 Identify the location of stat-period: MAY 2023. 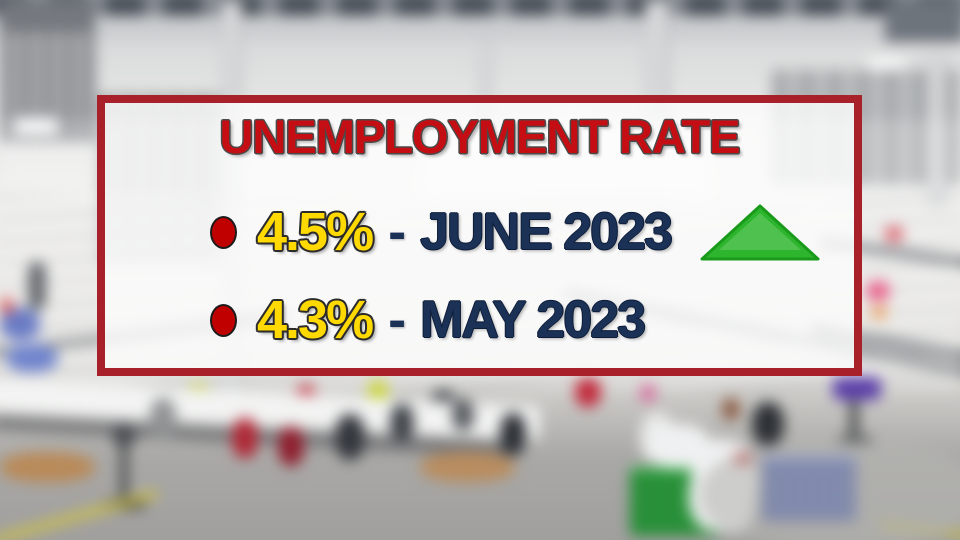
(533, 320).